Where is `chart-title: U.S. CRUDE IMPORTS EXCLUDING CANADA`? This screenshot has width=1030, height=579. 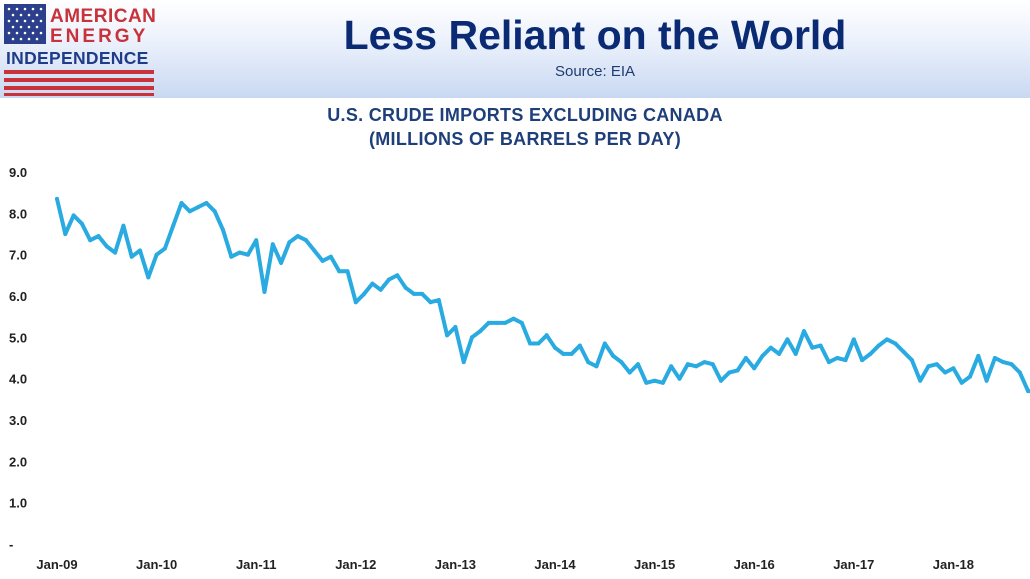 chart-title: U.S. CRUDE IMPORTS EXCLUDING CANADA is located at coordinates (525, 115).